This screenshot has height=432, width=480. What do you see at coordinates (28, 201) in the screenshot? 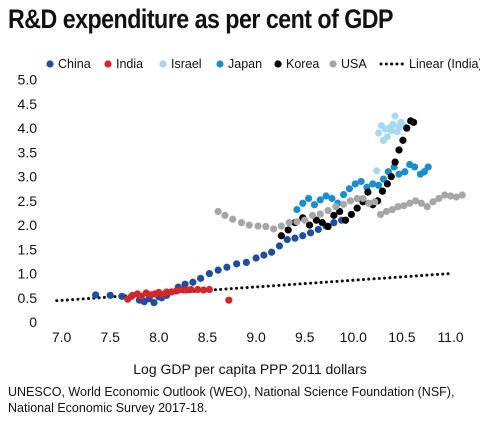
I see `y-axis: 0 0.5 1.0 1.5 2.0 2.5 3.0 3.5 4.0 4.5 5.0` at bounding box center [28, 201].